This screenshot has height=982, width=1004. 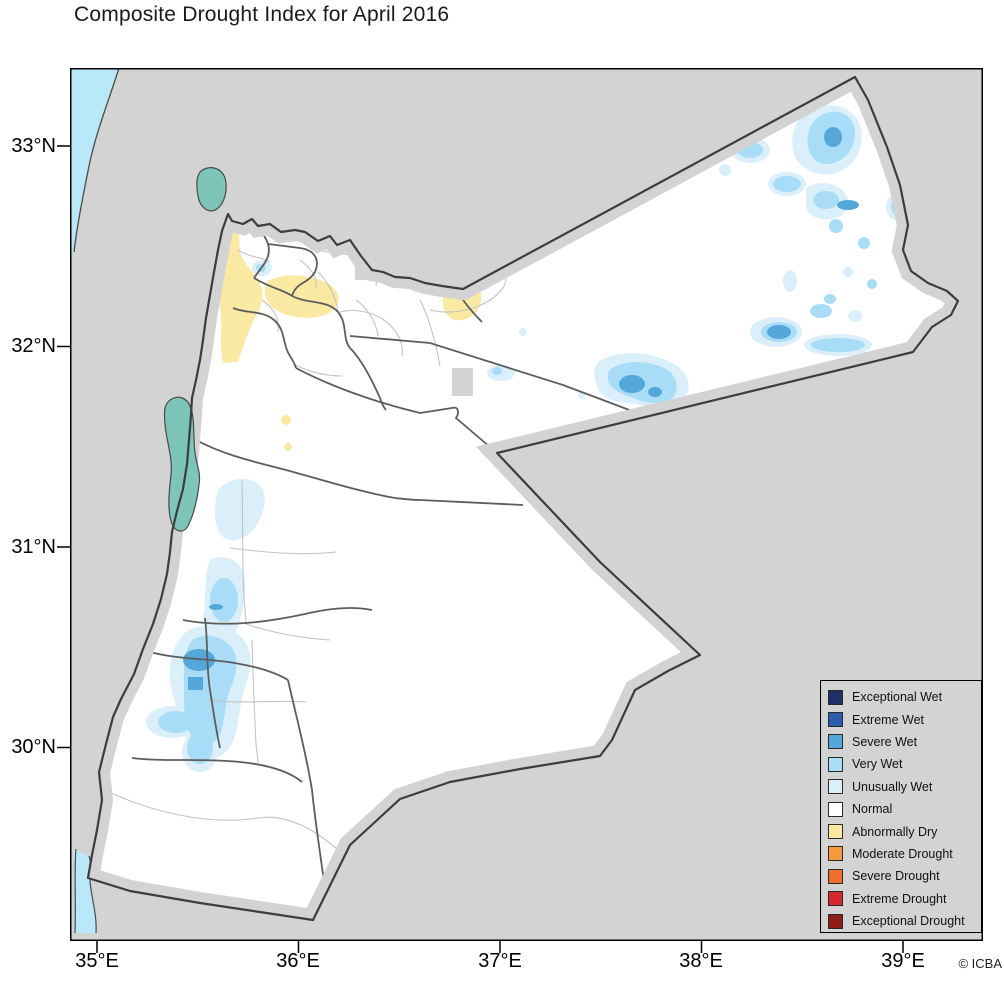 What do you see at coordinates (500, 961) in the screenshot?
I see `x-axis-label: 37°E` at bounding box center [500, 961].